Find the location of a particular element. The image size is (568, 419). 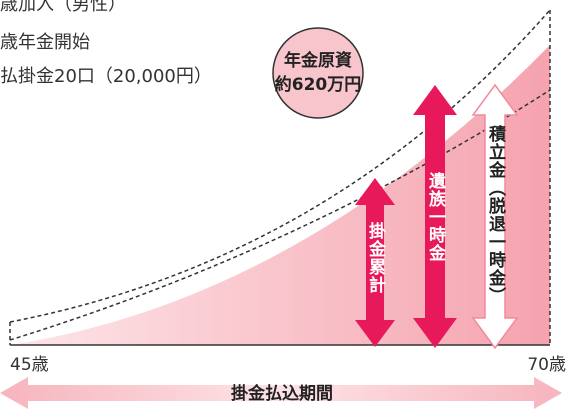

axis-start: 45歳 is located at coordinates (29, 365).